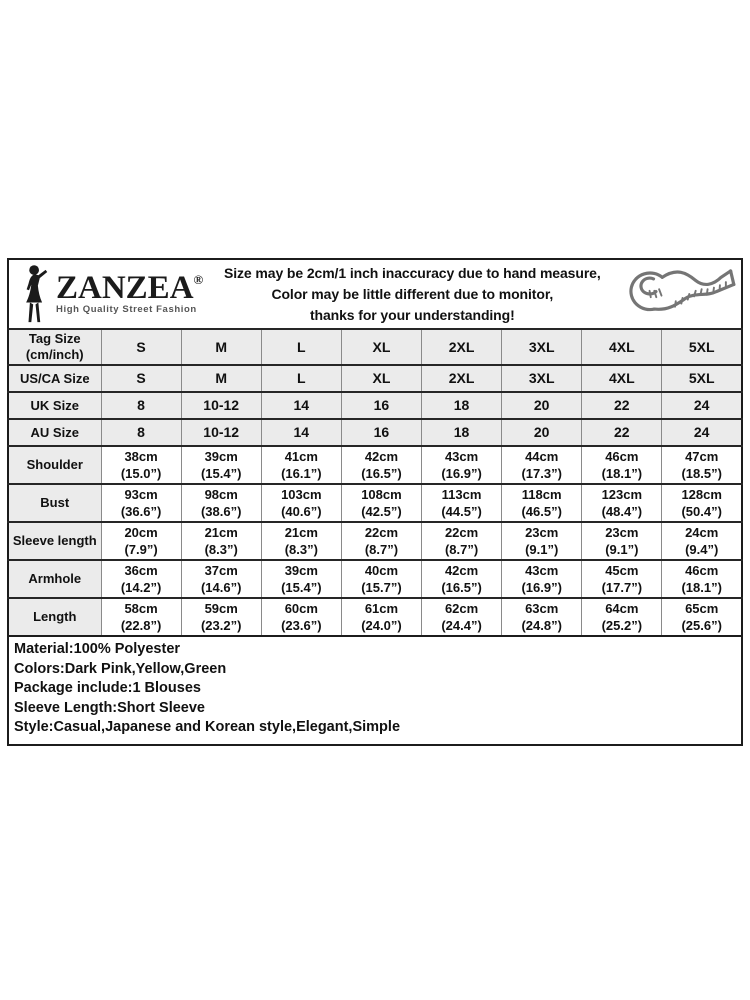  I want to click on table-cell: 40cm (15.7”), so click(381, 579).